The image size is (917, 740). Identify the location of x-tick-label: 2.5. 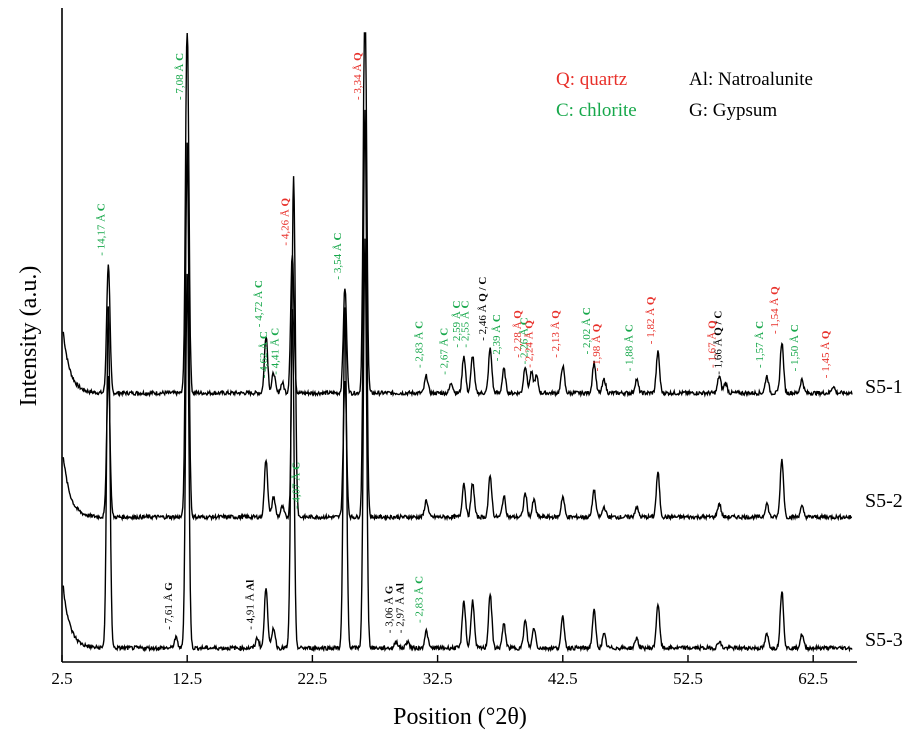
(61, 678).